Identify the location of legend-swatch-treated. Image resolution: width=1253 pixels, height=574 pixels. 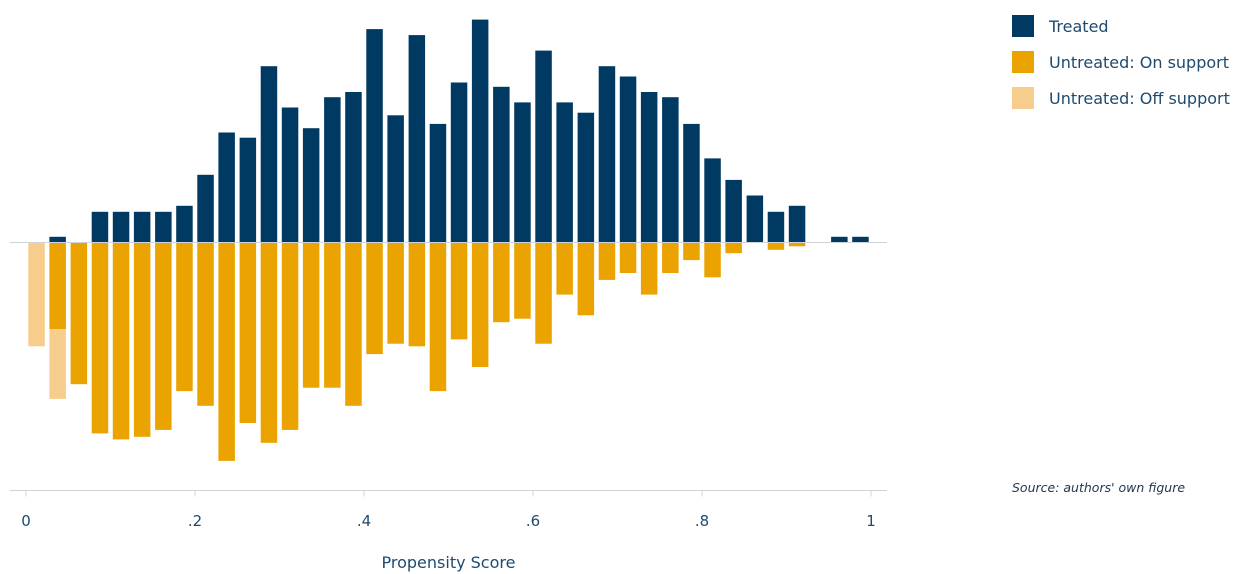
(1023, 26).